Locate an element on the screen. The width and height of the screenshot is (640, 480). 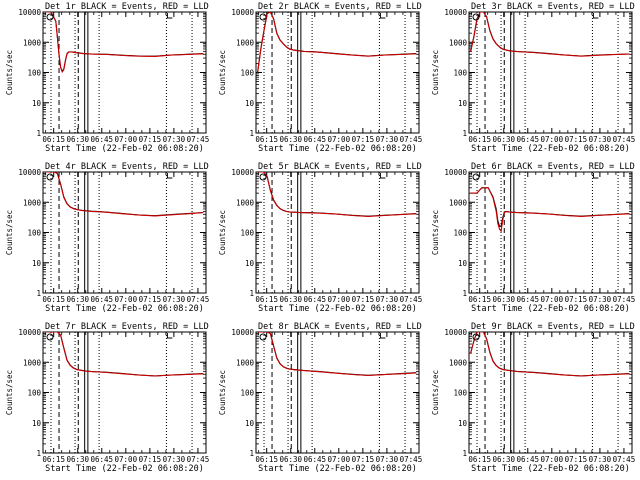
chart-title: Det 4r BLACK = Events, RED = LLD is located at coordinates (127, 167).